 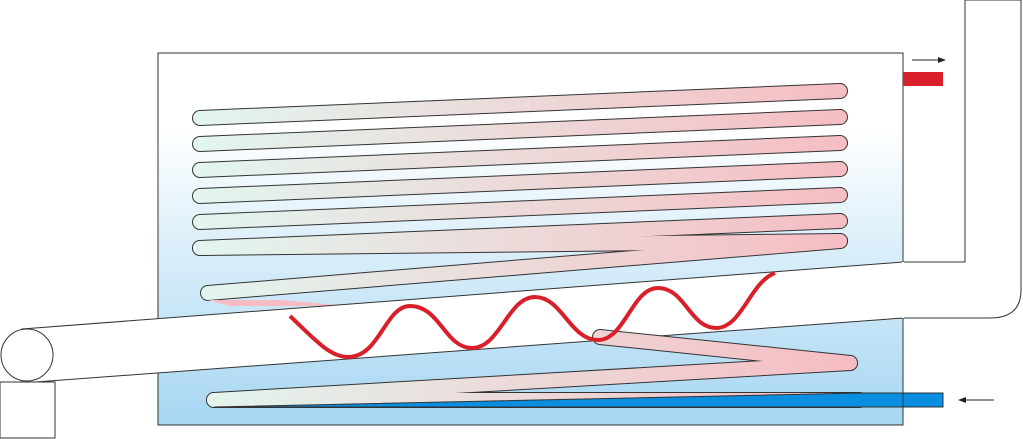 What do you see at coordinates (28, 410) in the screenshot?
I see `burner-base` at bounding box center [28, 410].